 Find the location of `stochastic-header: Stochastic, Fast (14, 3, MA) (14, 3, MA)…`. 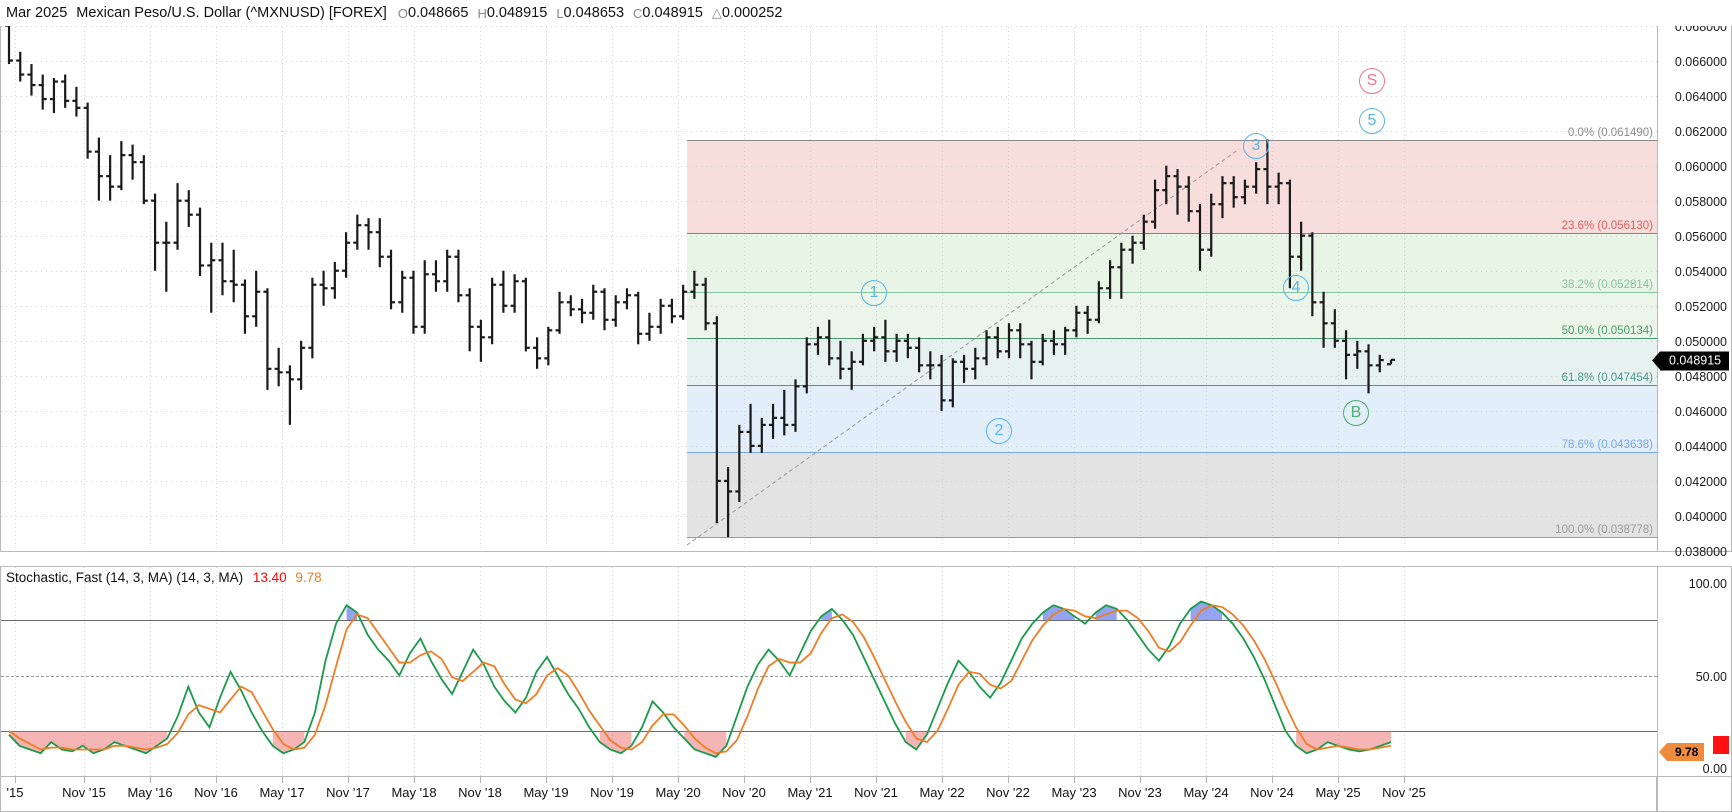

stochastic-header: Stochastic, Fast (14, 3, MA) (14, 3, MA)… is located at coordinates (164, 577).